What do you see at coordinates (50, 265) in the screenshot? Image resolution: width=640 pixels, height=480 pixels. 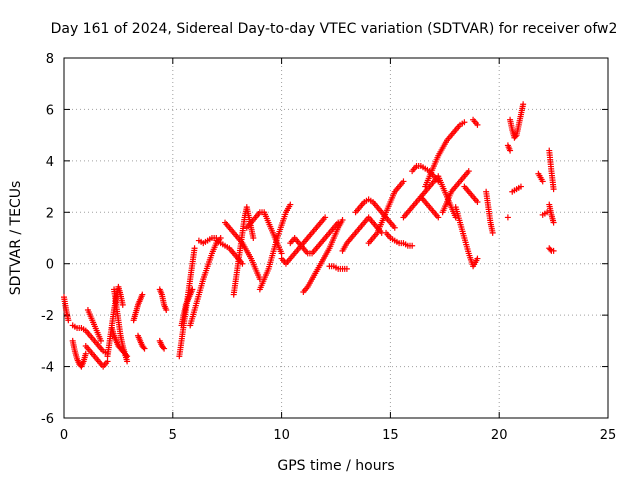 I see `y-tick-label: 0` at bounding box center [50, 265].